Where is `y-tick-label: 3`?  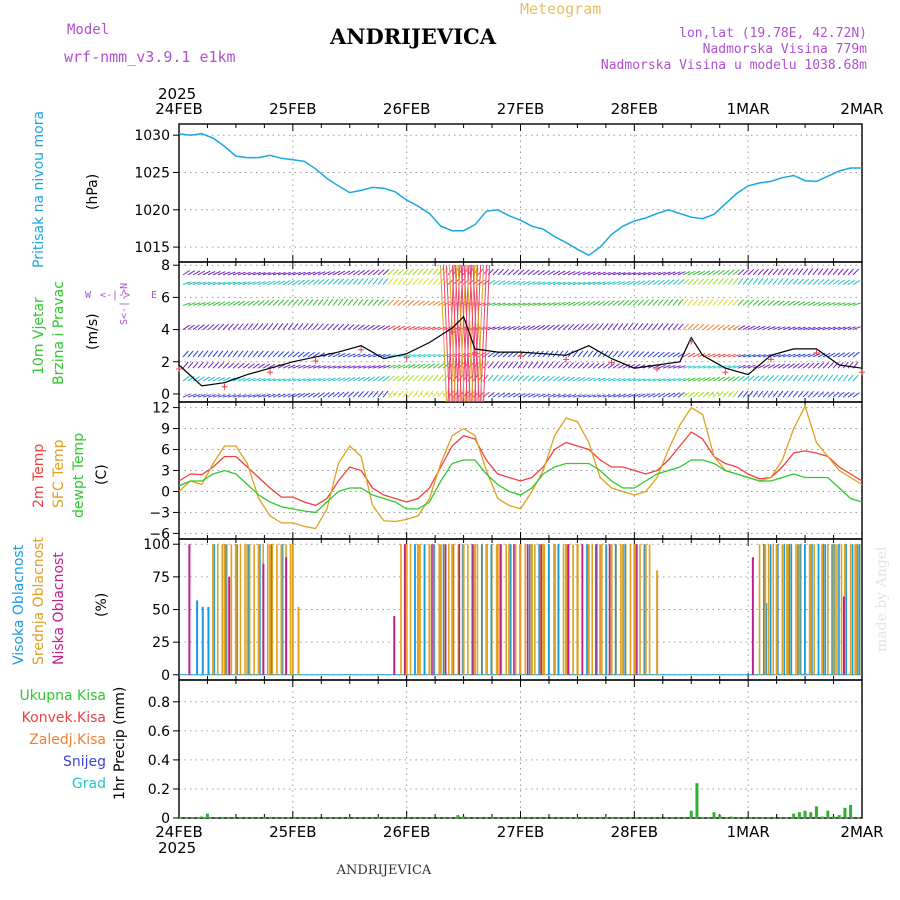 y-tick-label: 3 is located at coordinates (165, 472).